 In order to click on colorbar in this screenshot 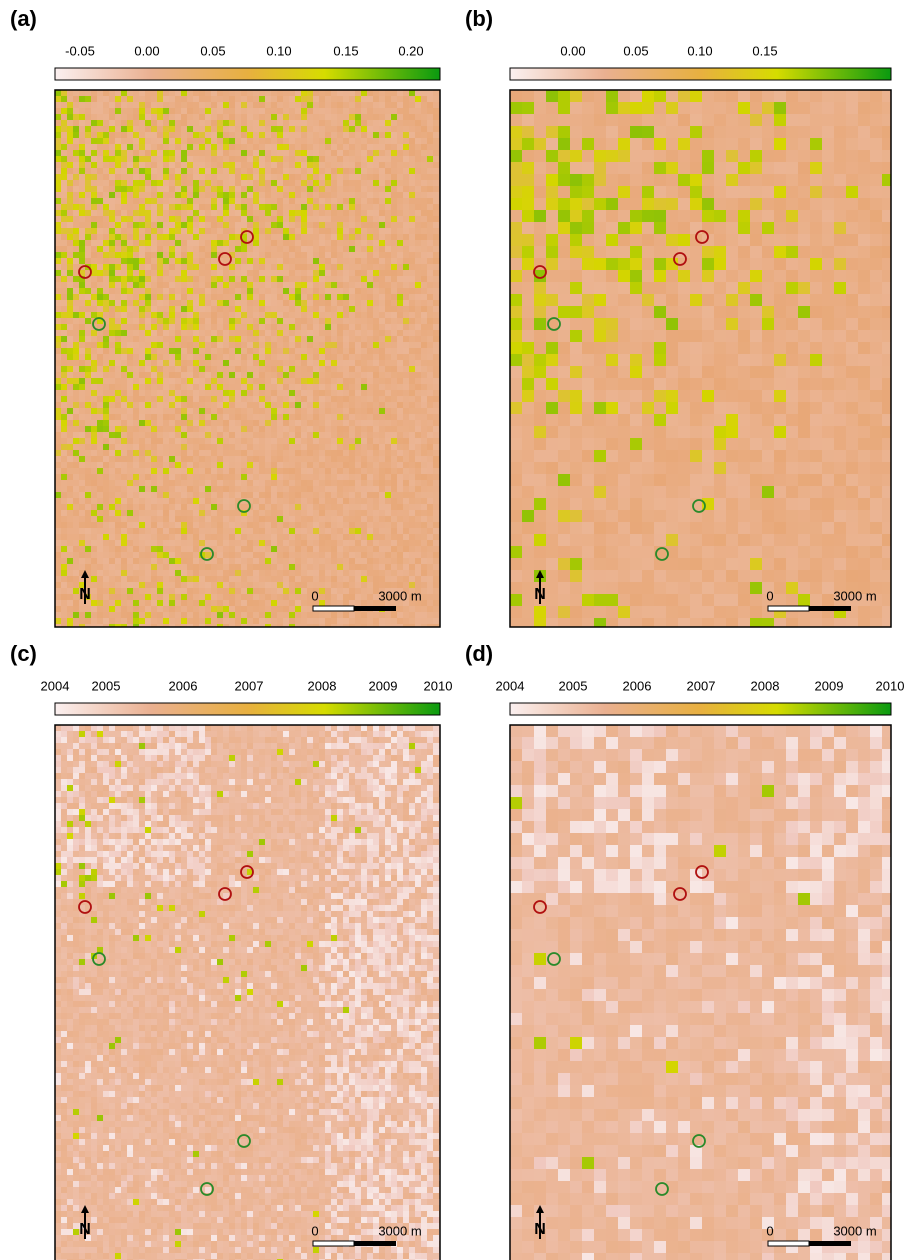, I will do `click(247, 74)`.